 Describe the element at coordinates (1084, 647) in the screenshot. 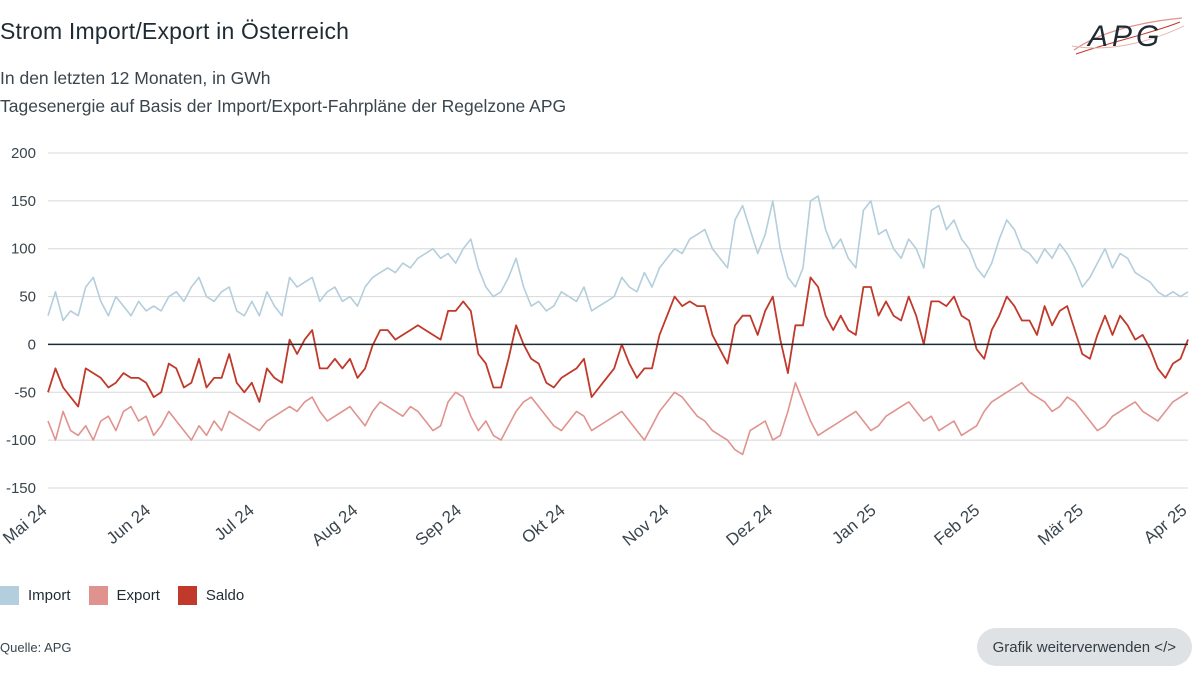

I see `reuse-graphic-button: Grafik weiterverwenden </>` at that location.